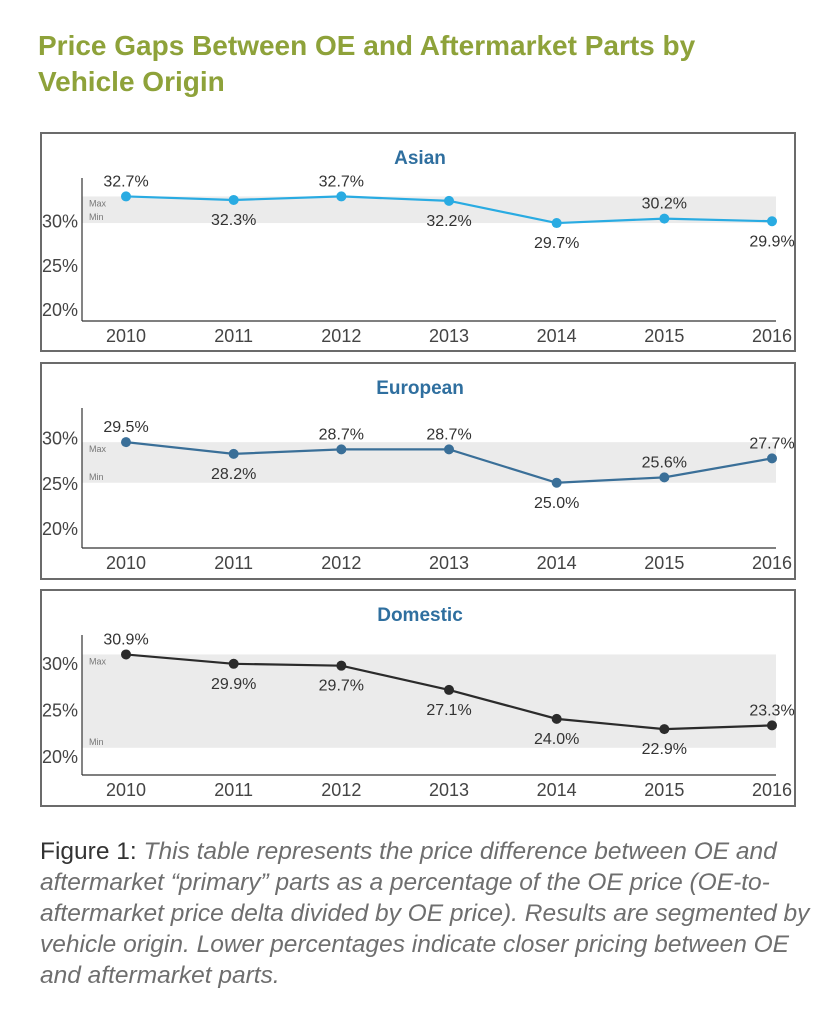  I want to click on asian-chart-title: Asian, so click(420, 158).